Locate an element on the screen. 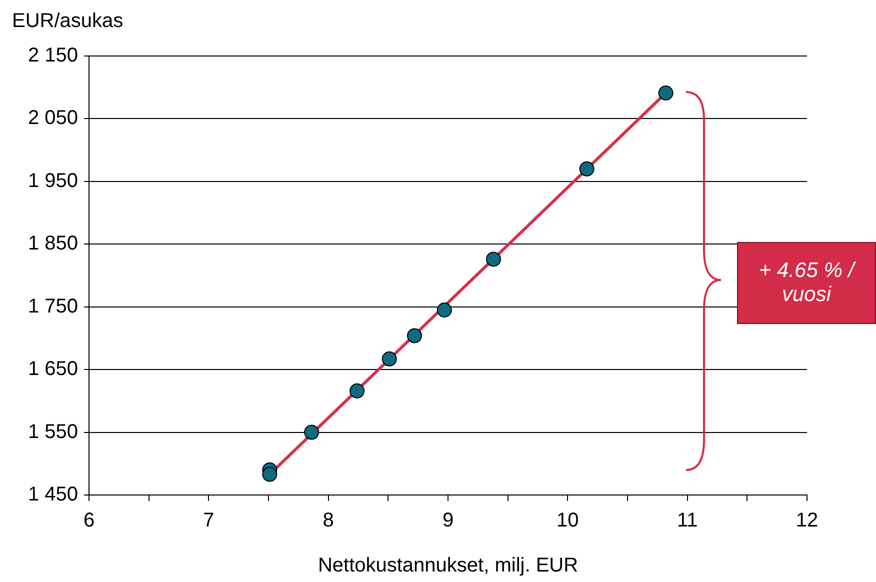  x-tick-label: 11 is located at coordinates (687, 521).